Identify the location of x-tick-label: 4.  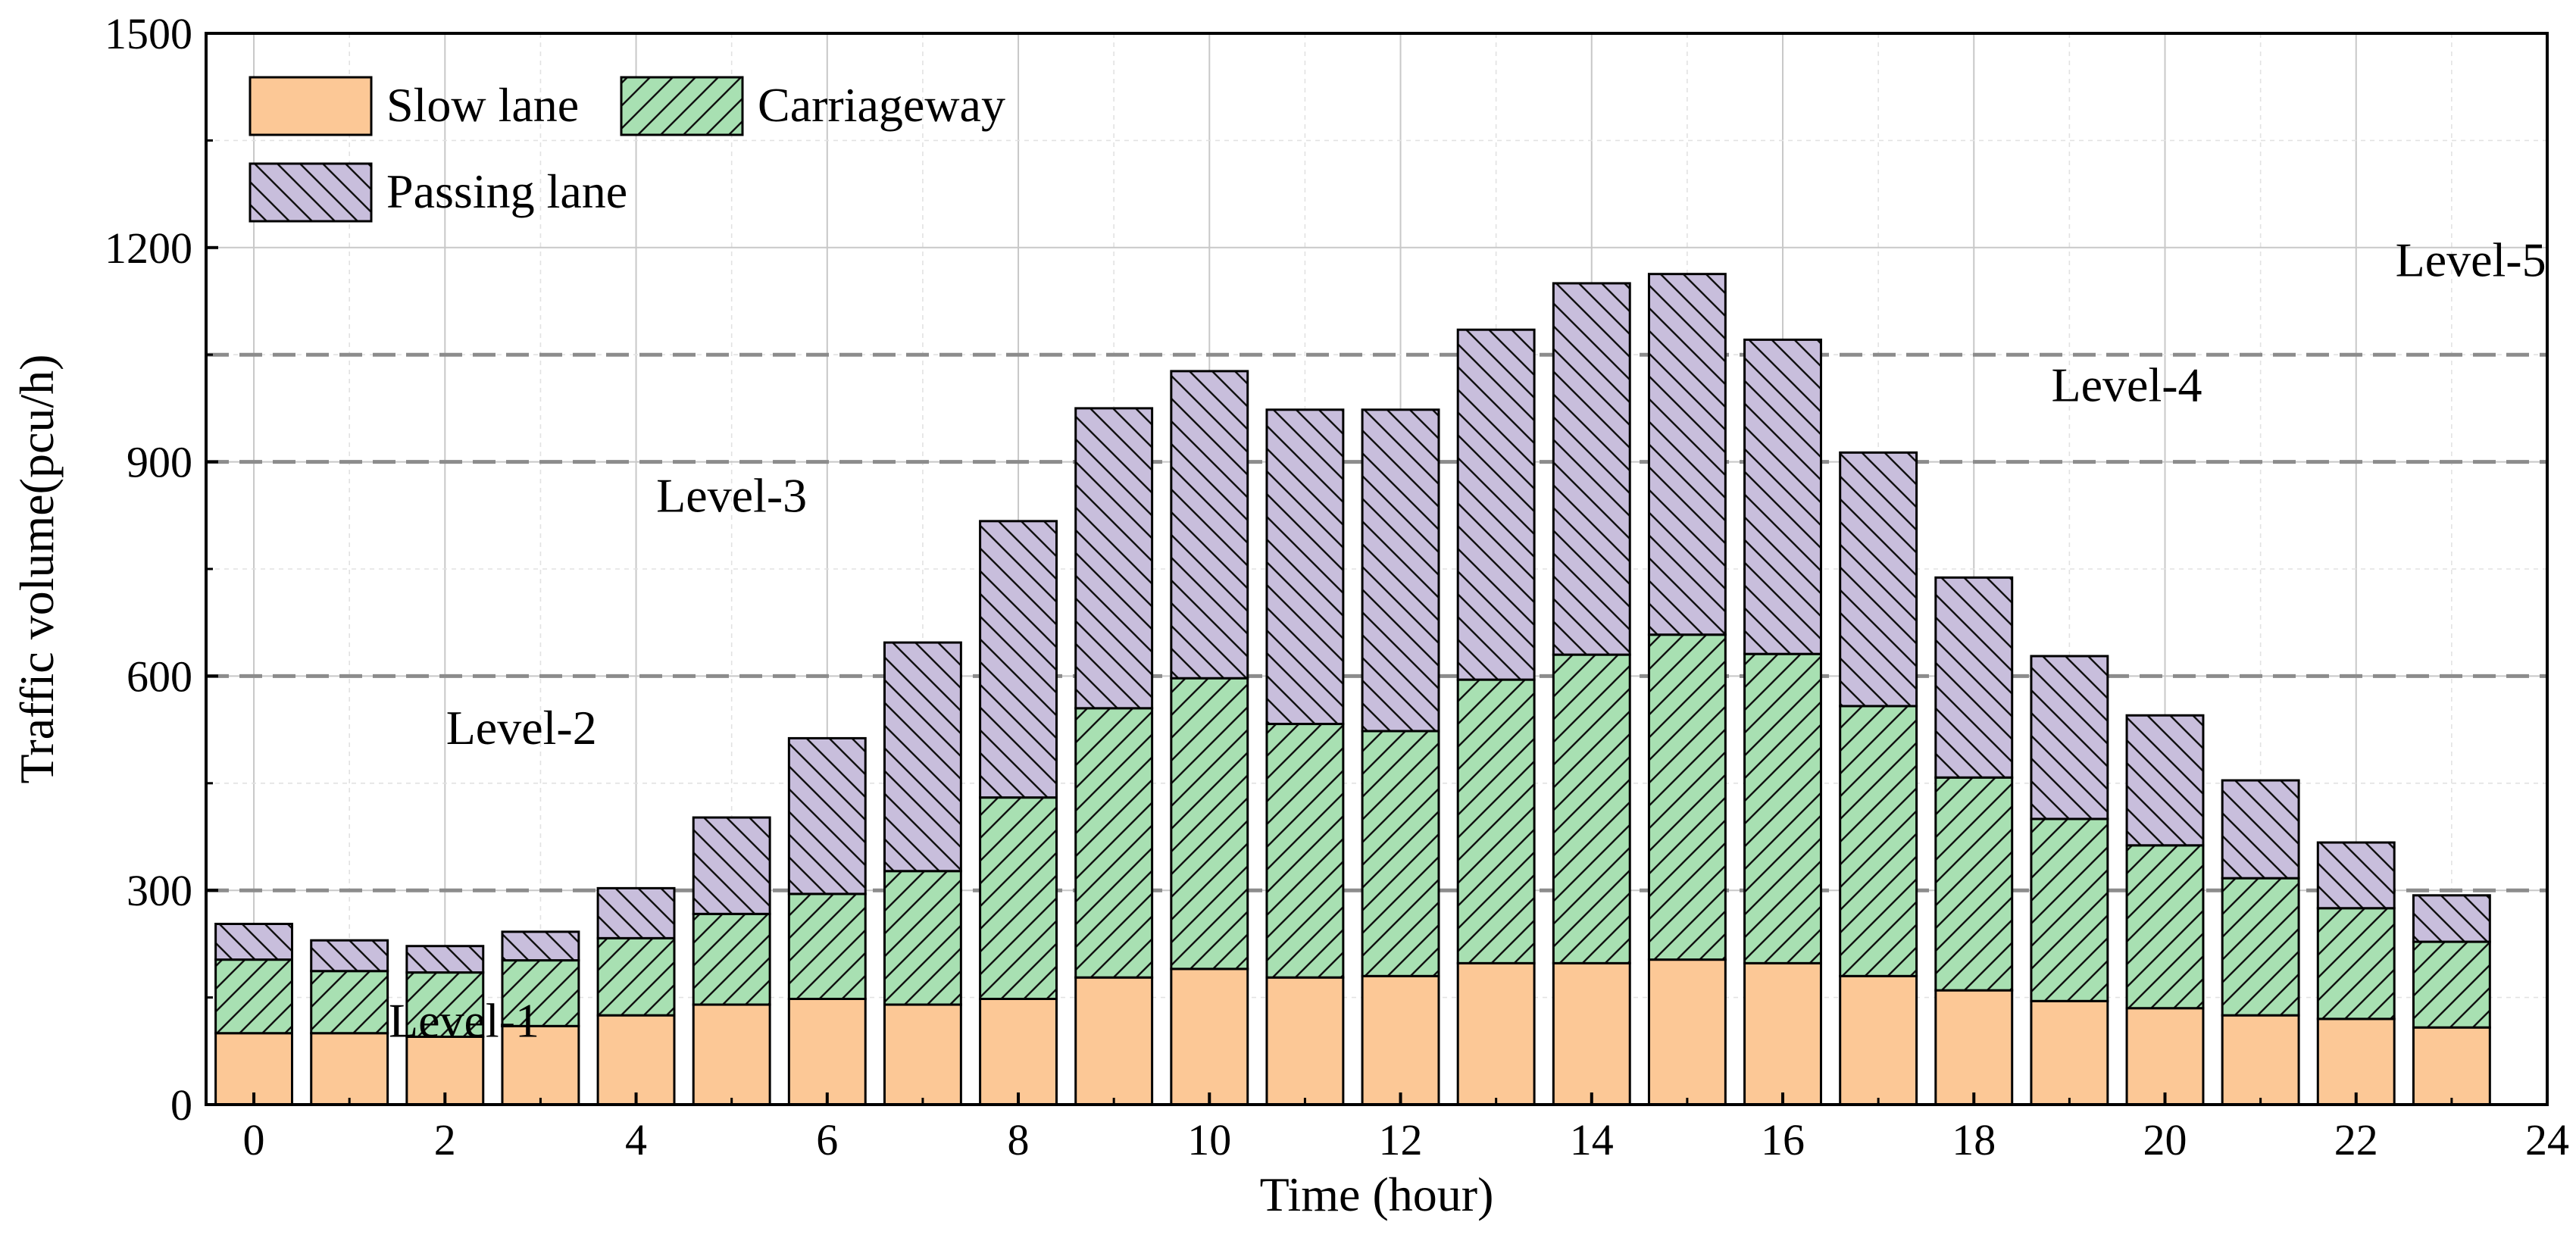
(636, 1139).